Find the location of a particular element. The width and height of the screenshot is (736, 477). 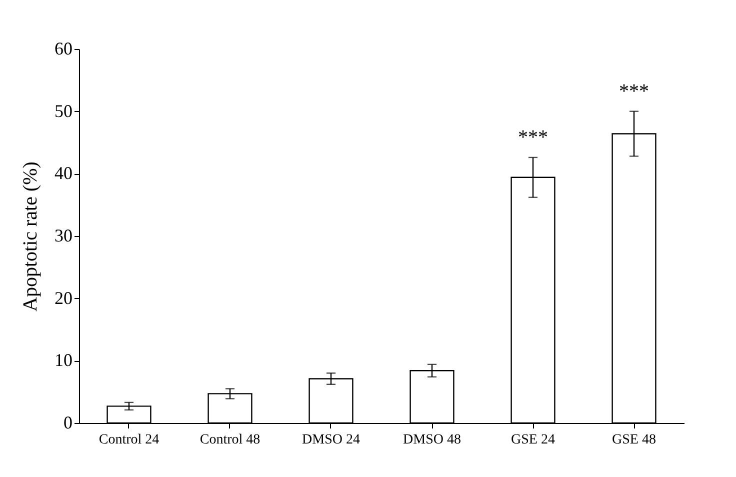

x-tick-label: DMSO 24 is located at coordinates (331, 440).